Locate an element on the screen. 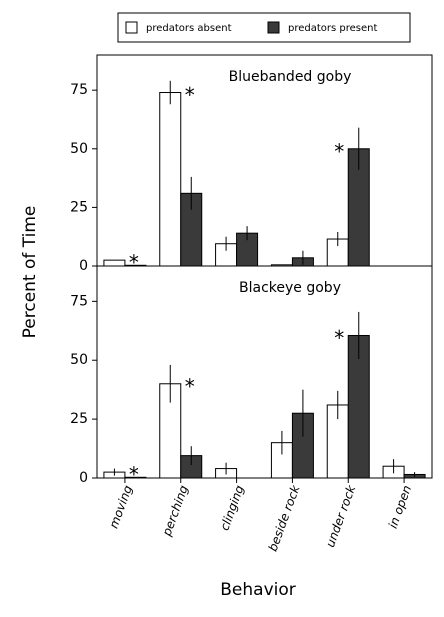 The height and width of the screenshot is (617, 444). legend-box is located at coordinates (264, 27).